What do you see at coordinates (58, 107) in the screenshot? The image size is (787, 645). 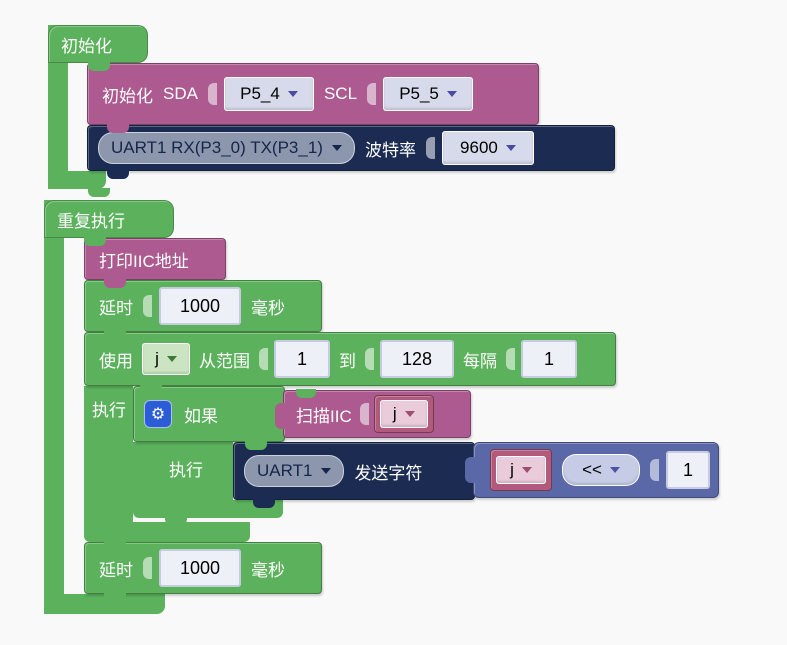 I see `init-block-spine` at bounding box center [58, 107].